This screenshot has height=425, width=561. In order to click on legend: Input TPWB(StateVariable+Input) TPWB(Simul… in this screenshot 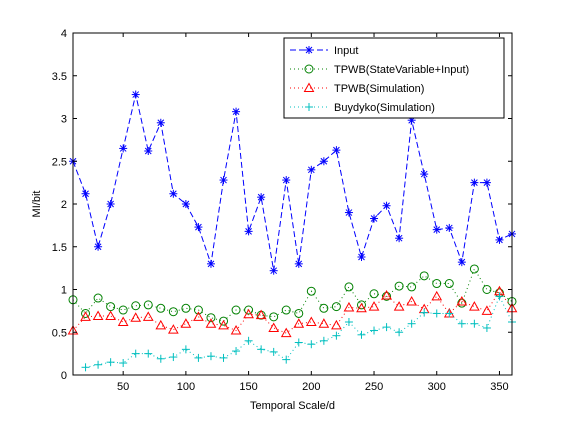, I will do `click(394, 78)`.